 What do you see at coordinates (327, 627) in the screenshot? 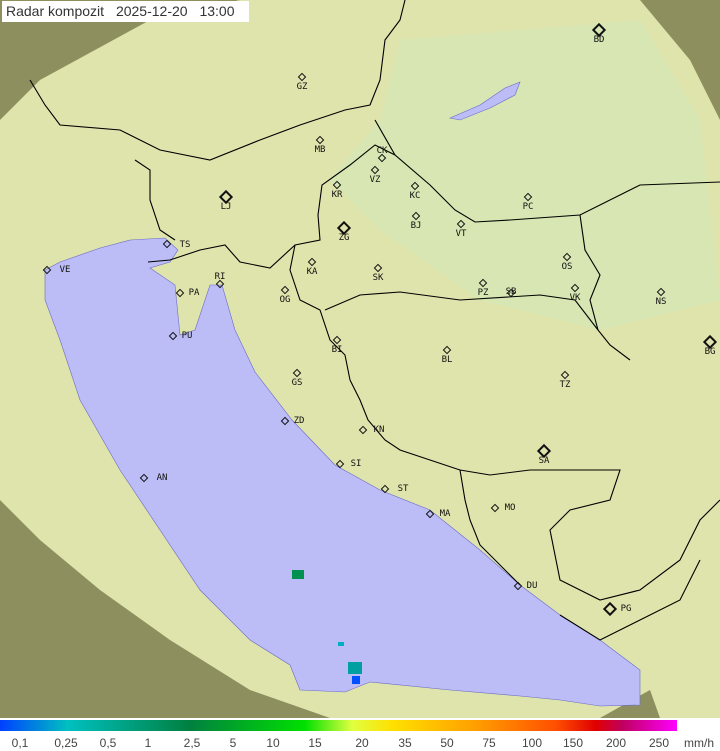
I see `precipitation-echoes` at bounding box center [327, 627].